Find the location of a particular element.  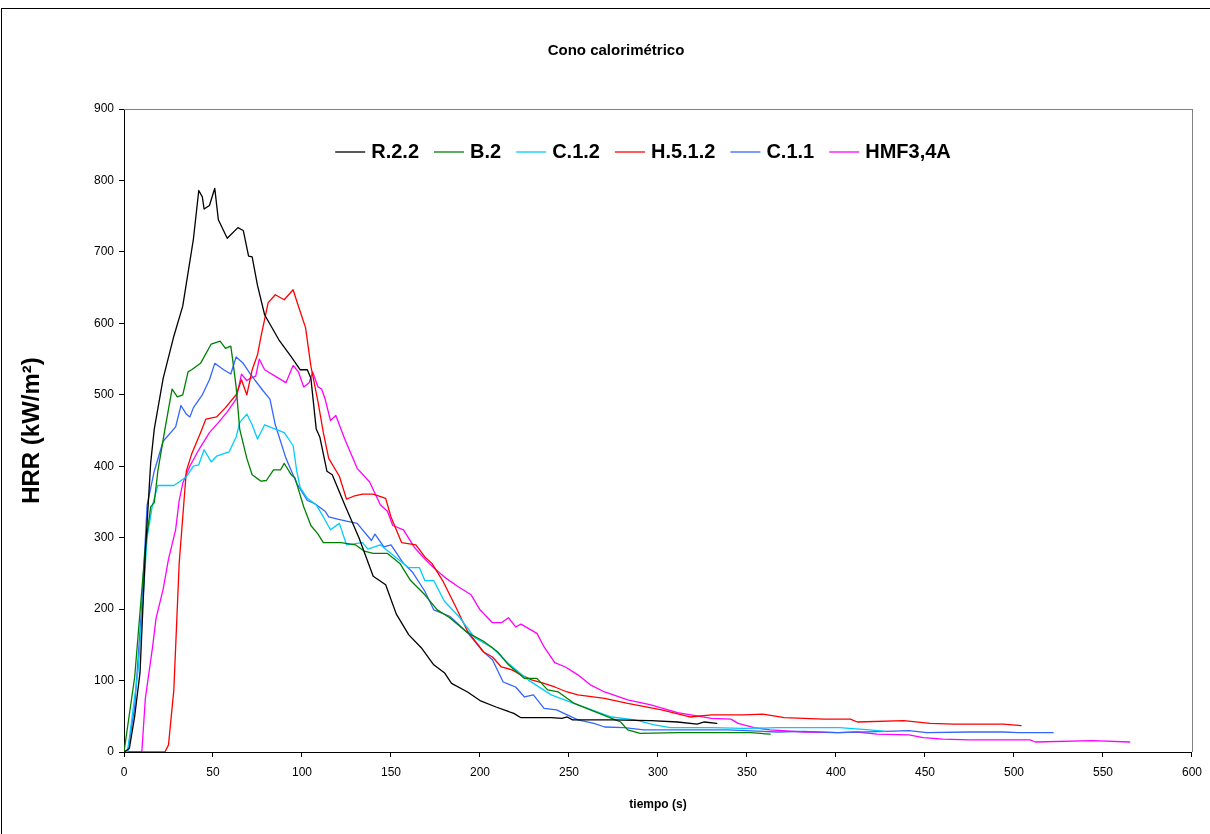

y-tick-label: 800 is located at coordinates (104, 179).